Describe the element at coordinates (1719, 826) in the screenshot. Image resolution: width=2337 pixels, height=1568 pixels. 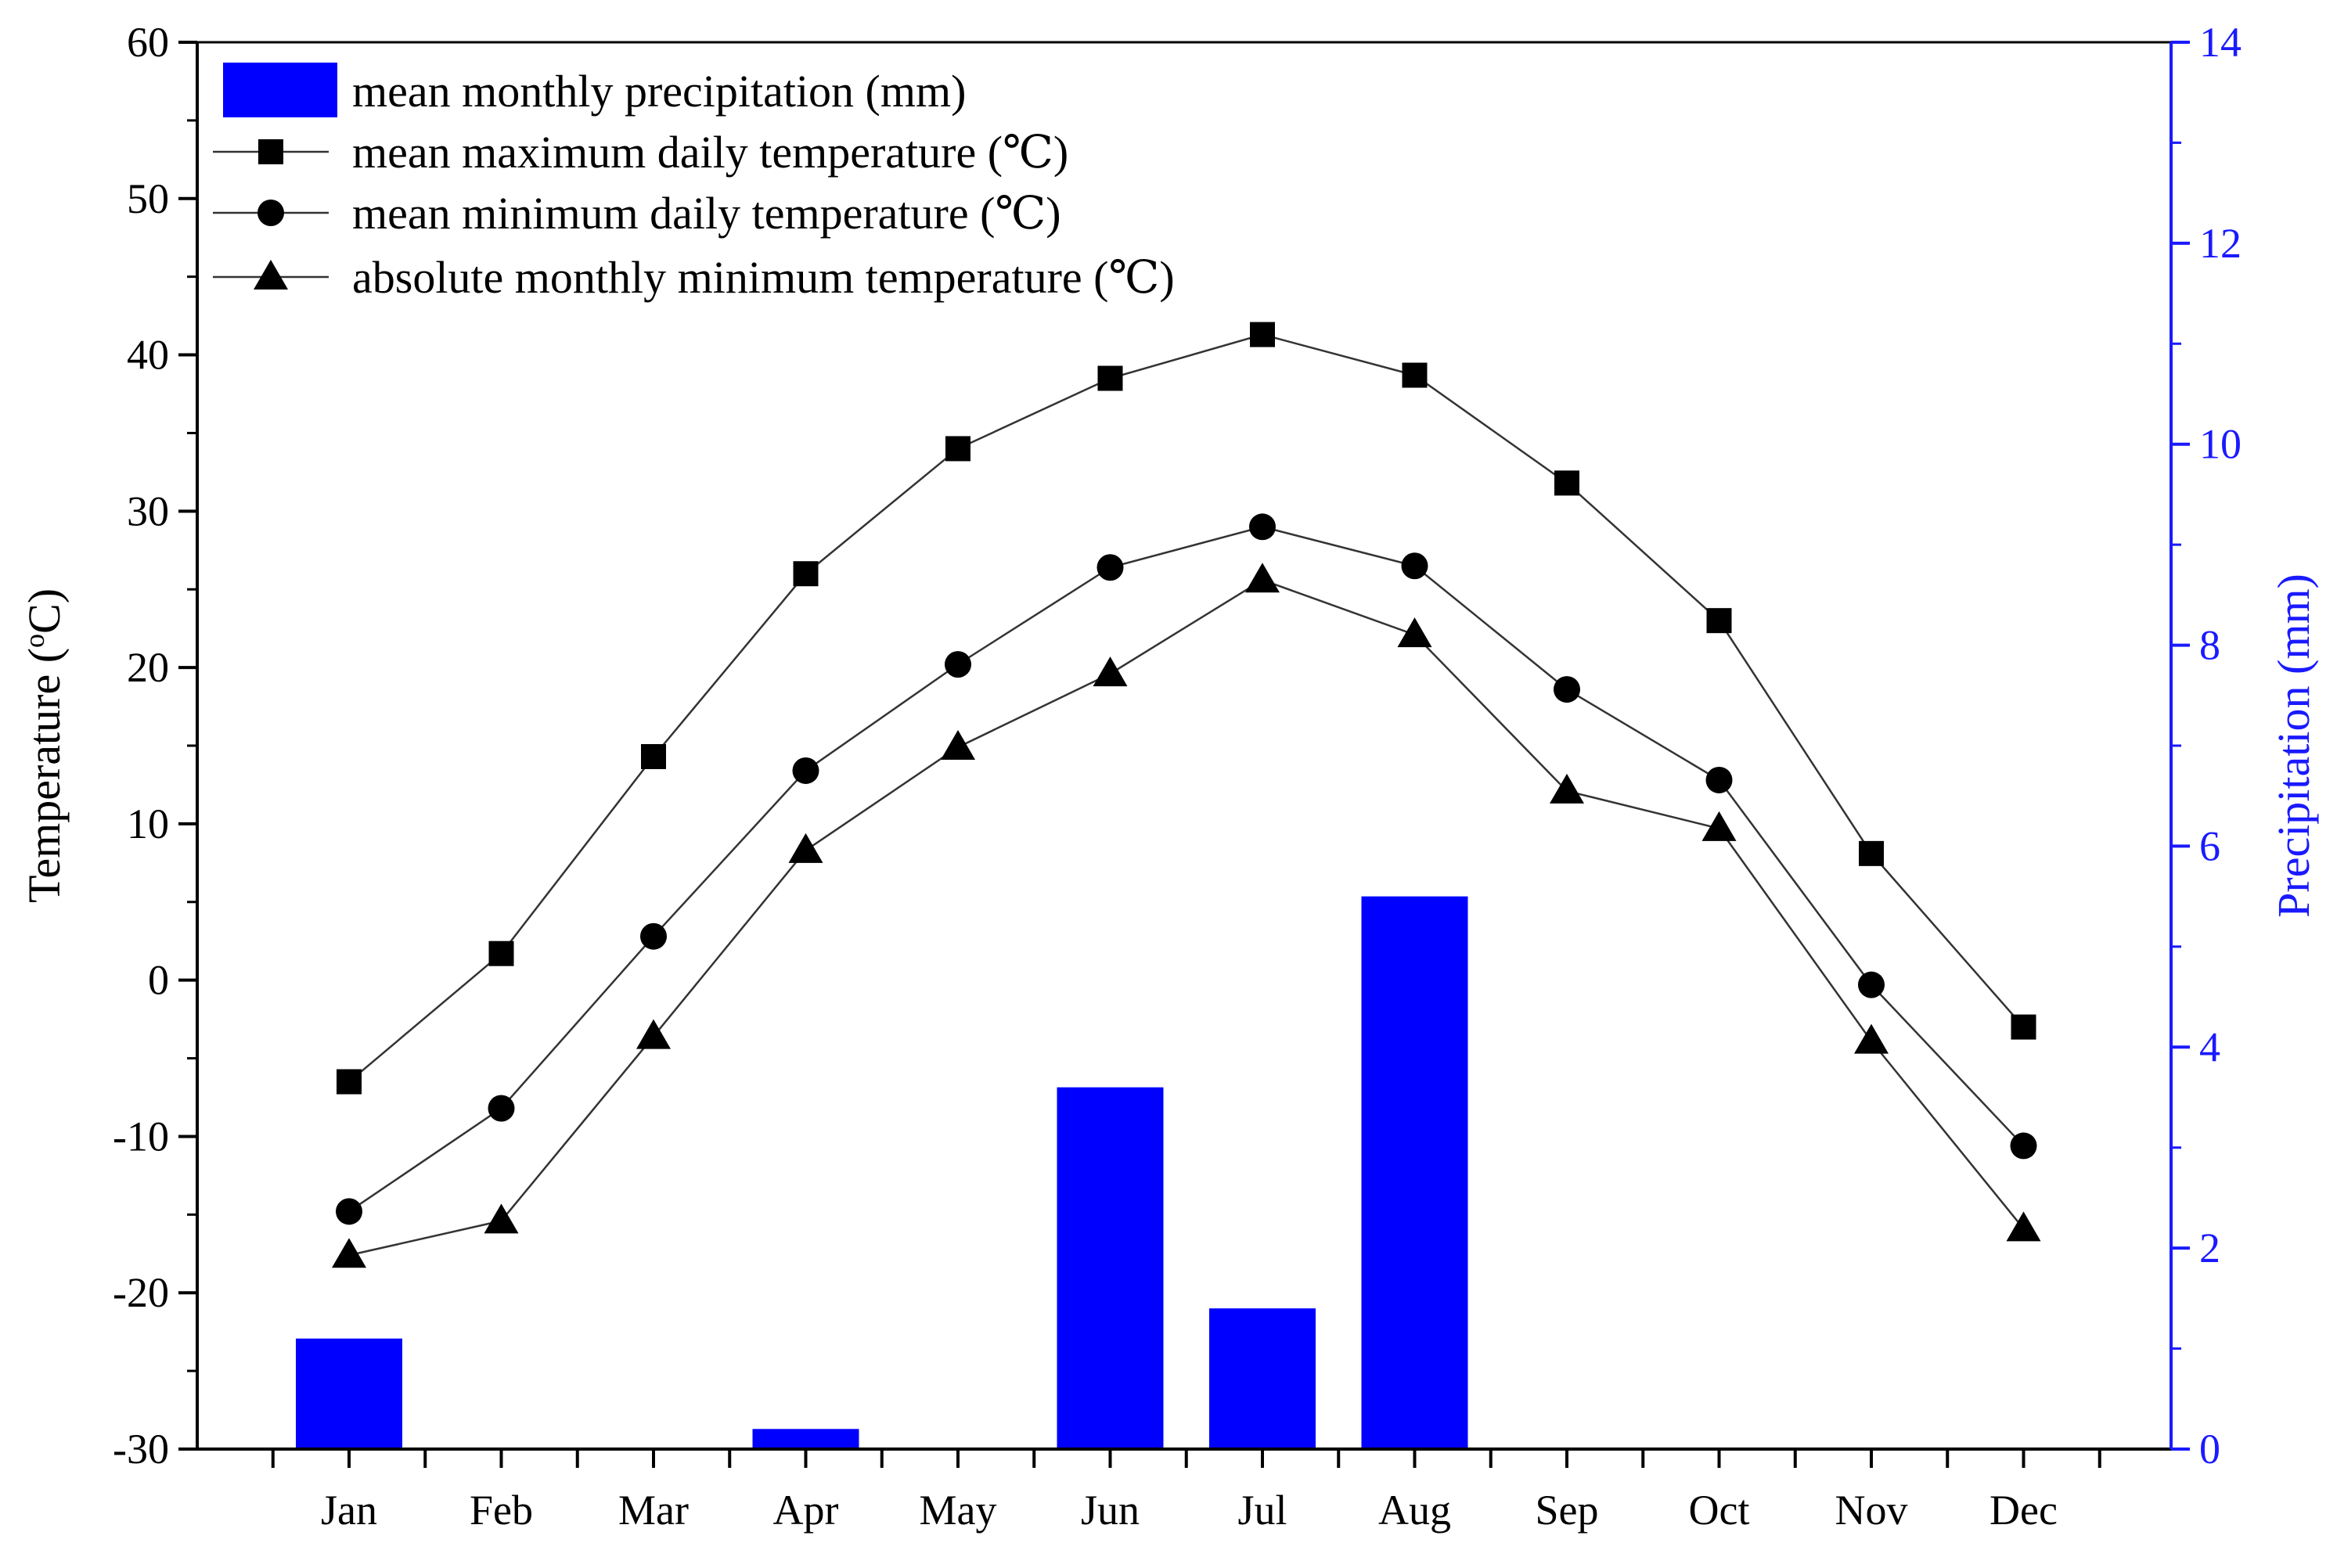
I see `triangle-point-oct` at that location.